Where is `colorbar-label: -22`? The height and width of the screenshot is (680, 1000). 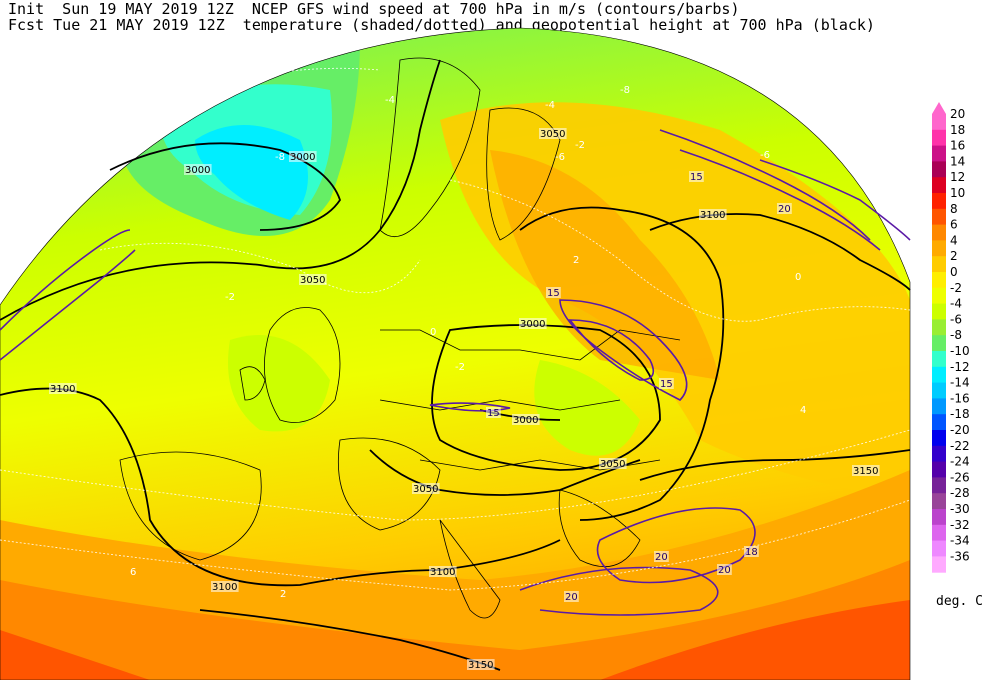
colorbar-label: -22 is located at coordinates (960, 446).